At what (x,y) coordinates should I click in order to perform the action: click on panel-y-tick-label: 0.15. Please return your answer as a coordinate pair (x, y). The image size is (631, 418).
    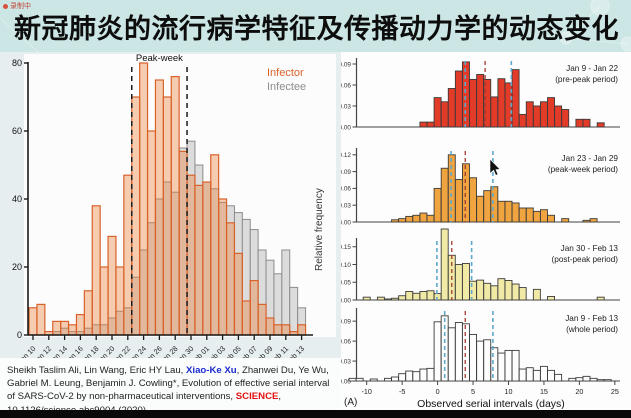
    Looking at the image, I should click on (346, 247).